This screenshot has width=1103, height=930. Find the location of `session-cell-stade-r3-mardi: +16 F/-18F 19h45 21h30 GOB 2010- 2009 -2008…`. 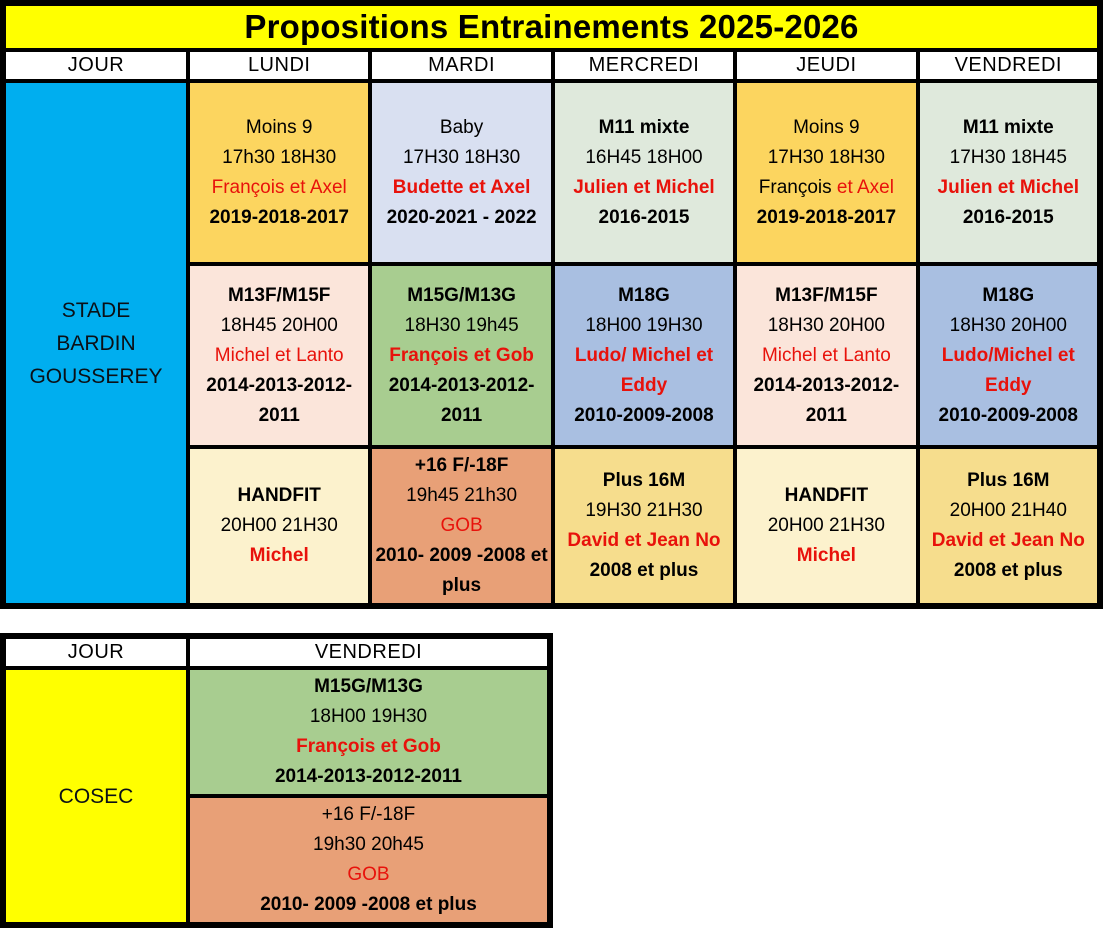

session-cell-stade-r3-mardi: +16 F/-18F 19h45 21h30 GOB 2010- 2009 -2008… is located at coordinates (461, 526).